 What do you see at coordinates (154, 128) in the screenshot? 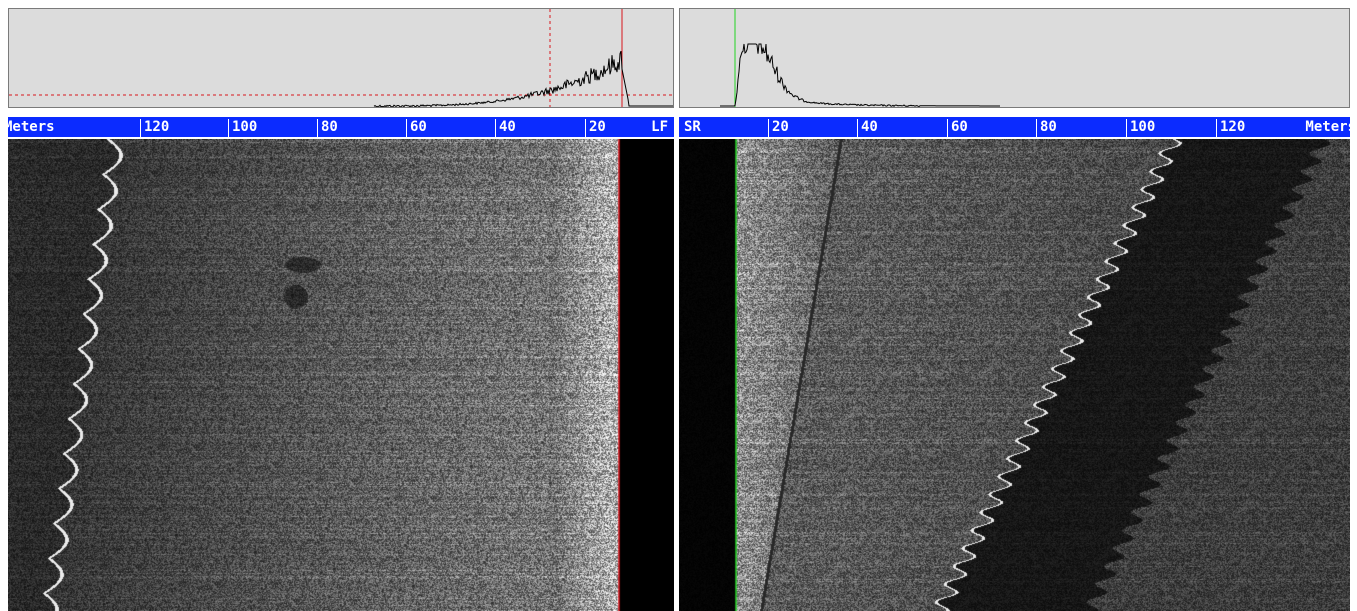
I see `port-tick-120: 120` at bounding box center [154, 128].